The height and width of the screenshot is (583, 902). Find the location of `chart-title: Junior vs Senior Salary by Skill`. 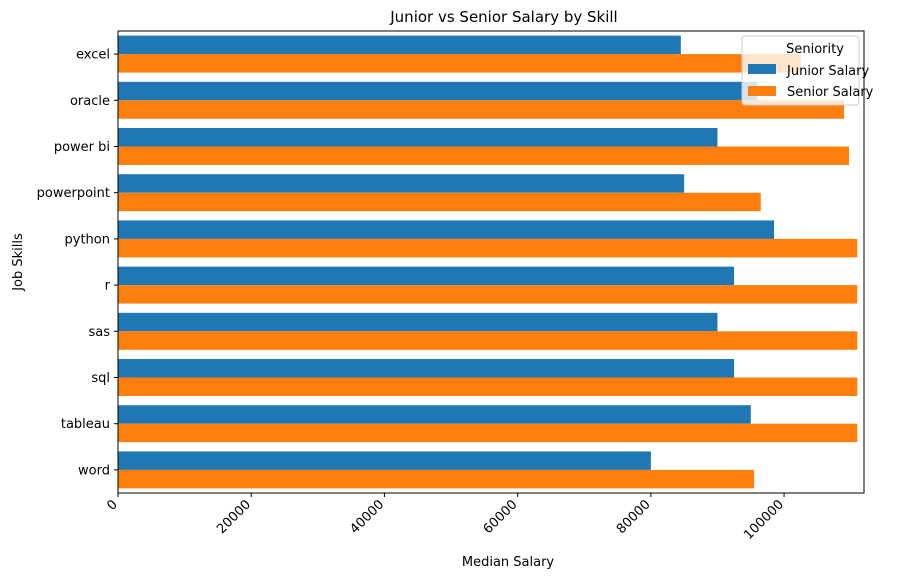

chart-title: Junior vs Senior Salary by Skill is located at coordinates (503, 17).